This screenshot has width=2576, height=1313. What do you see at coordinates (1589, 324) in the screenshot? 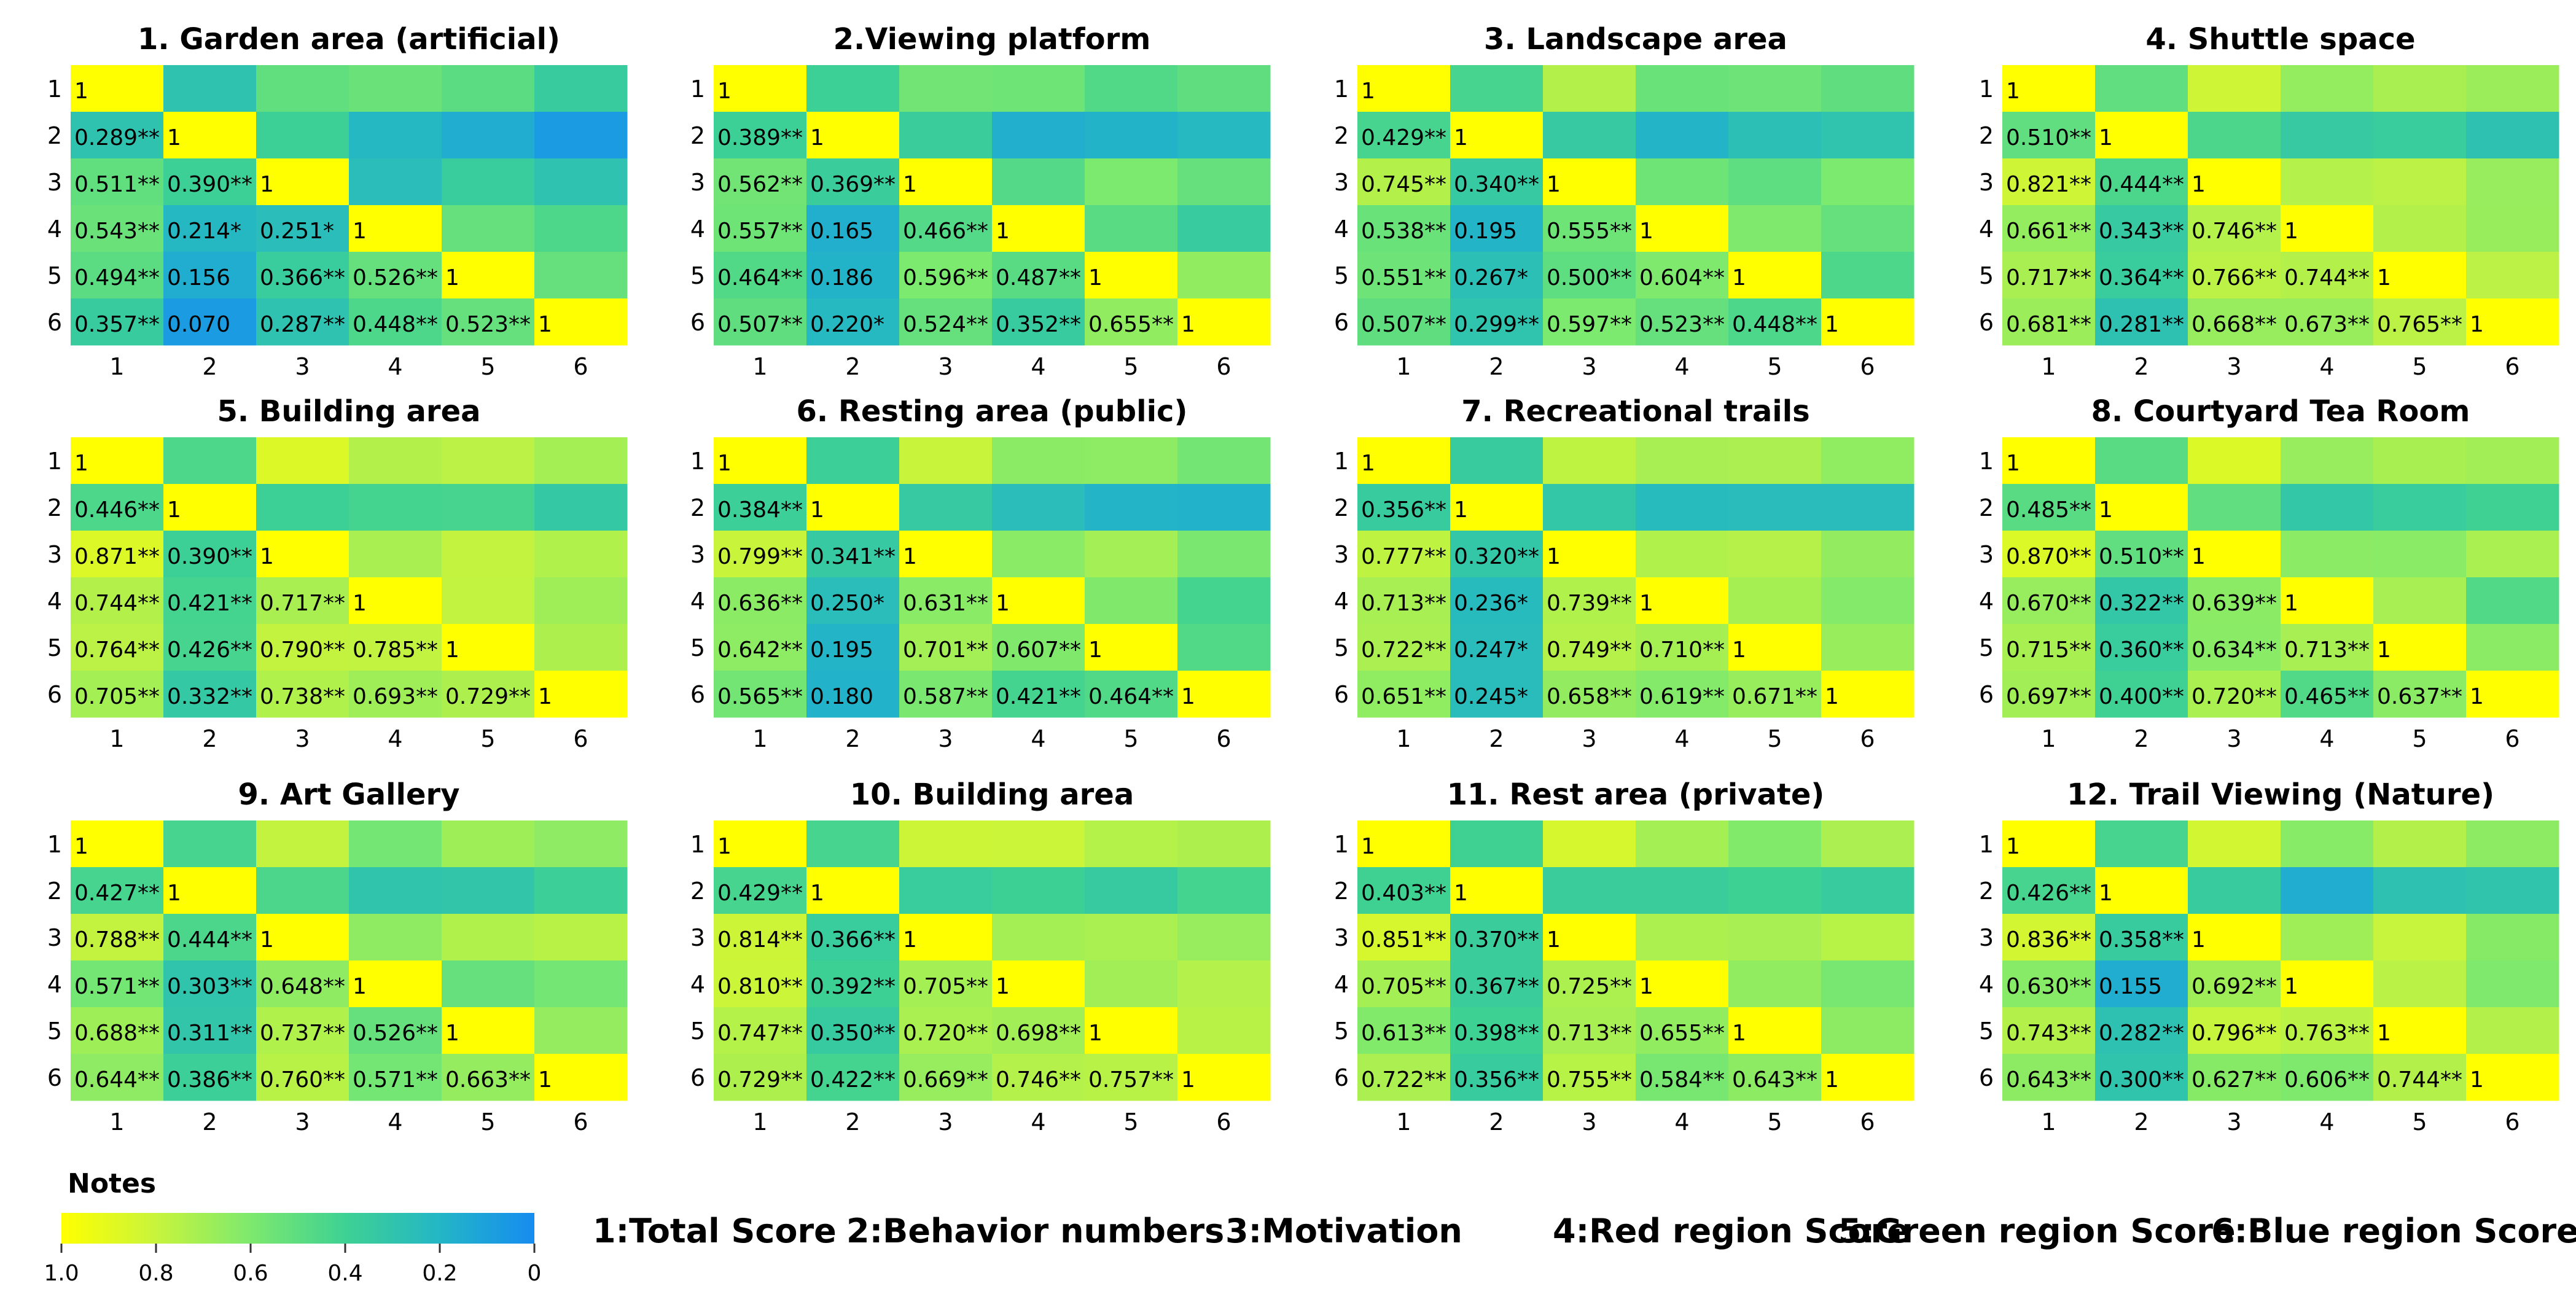
I see `cell-label: 0.597**` at bounding box center [1589, 324].